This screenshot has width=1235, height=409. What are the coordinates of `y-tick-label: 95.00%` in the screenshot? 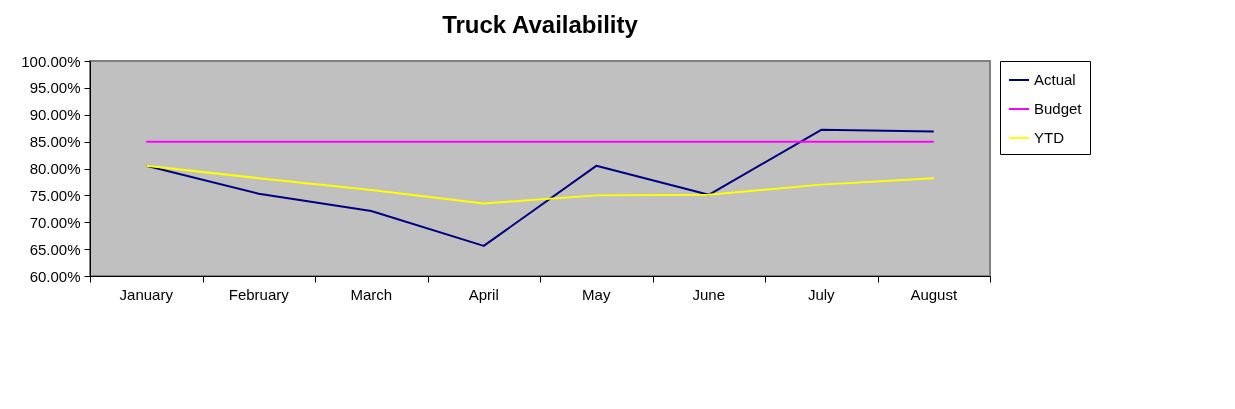 It's located at (55, 88).